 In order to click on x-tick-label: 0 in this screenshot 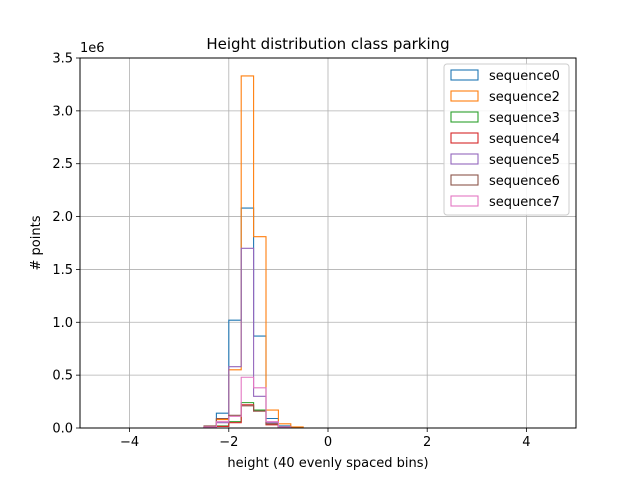, I will do `click(328, 442)`.